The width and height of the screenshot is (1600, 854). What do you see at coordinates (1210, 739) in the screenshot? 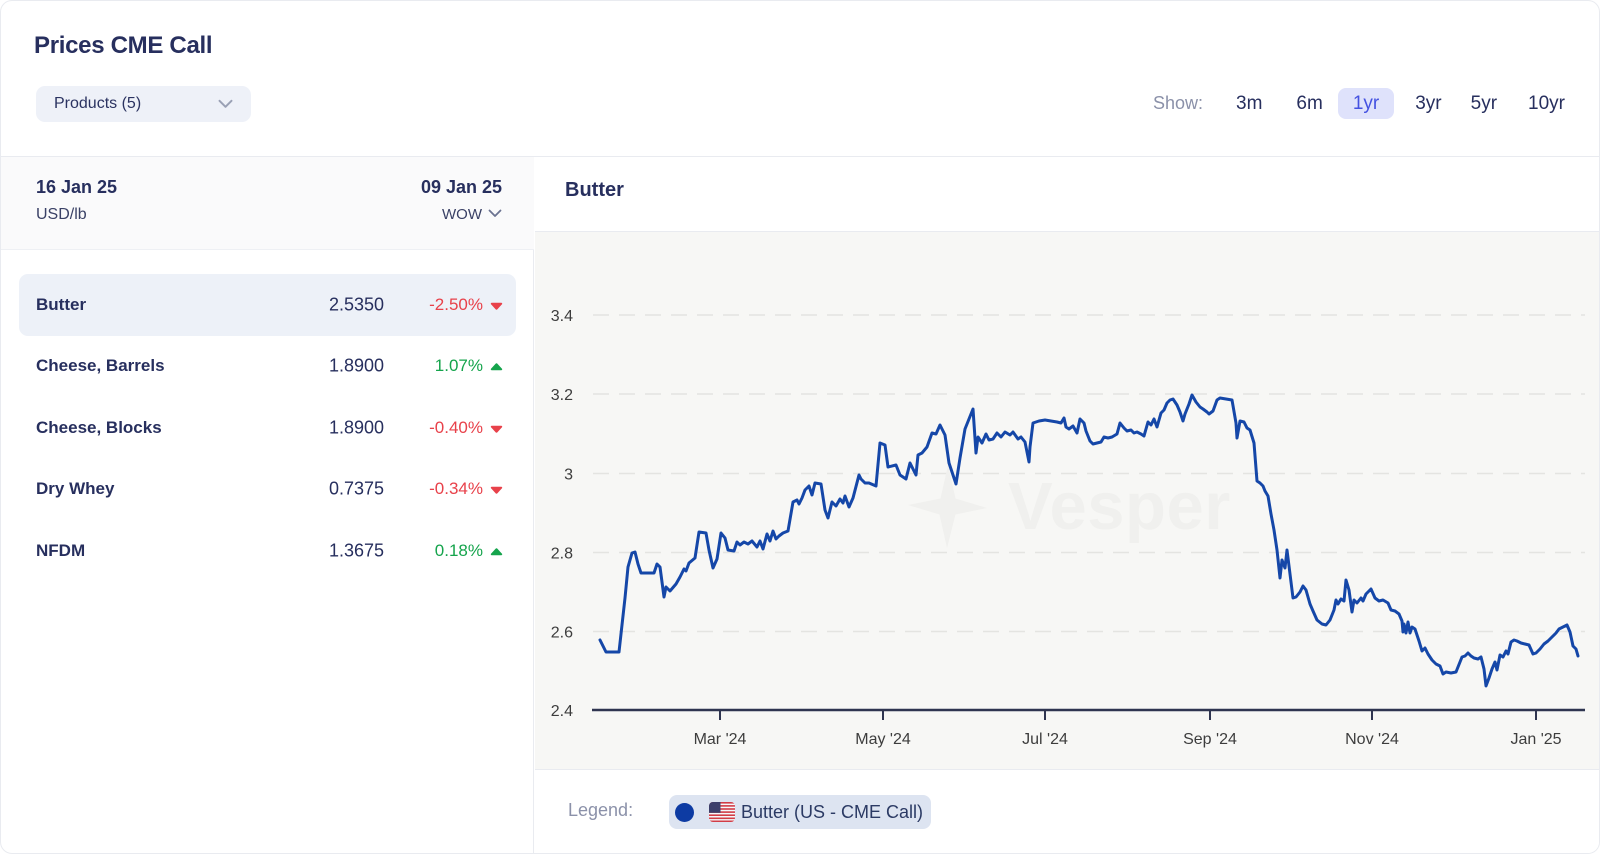
I see `svg-text: Sep '24` at bounding box center [1210, 739].